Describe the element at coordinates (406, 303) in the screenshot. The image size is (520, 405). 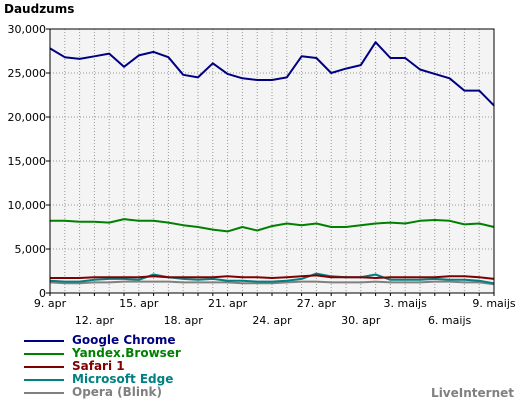
I see `x-tick-label: 3. maijs` at that location.